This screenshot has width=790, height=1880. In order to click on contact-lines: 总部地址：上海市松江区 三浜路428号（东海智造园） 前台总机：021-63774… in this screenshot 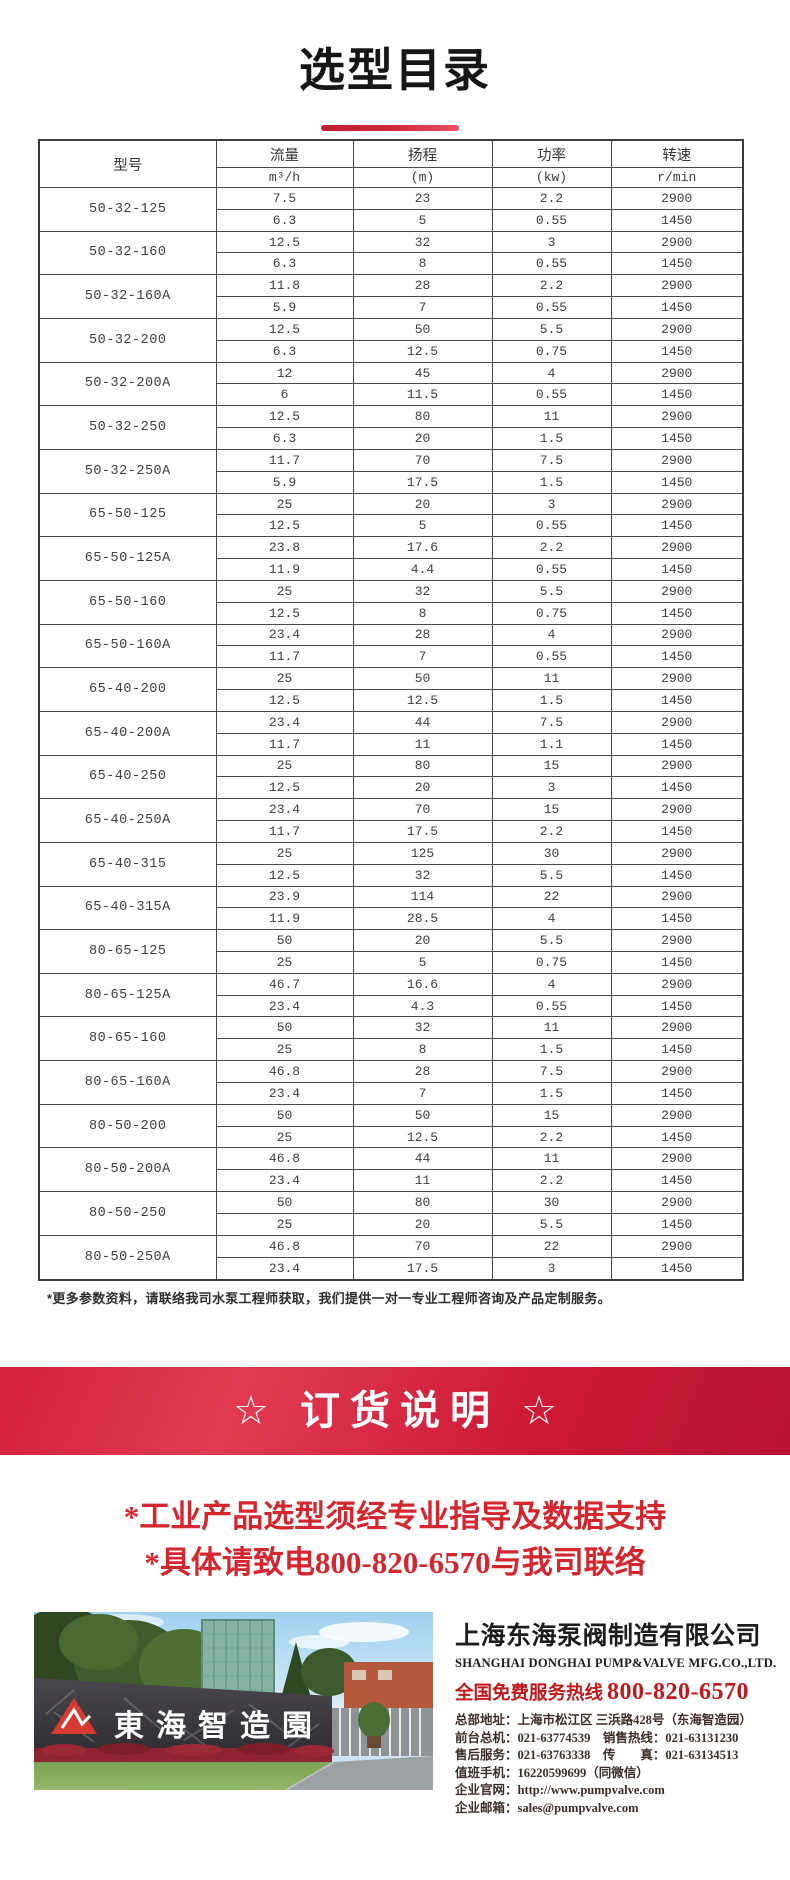, I will do `click(609, 1765)`.